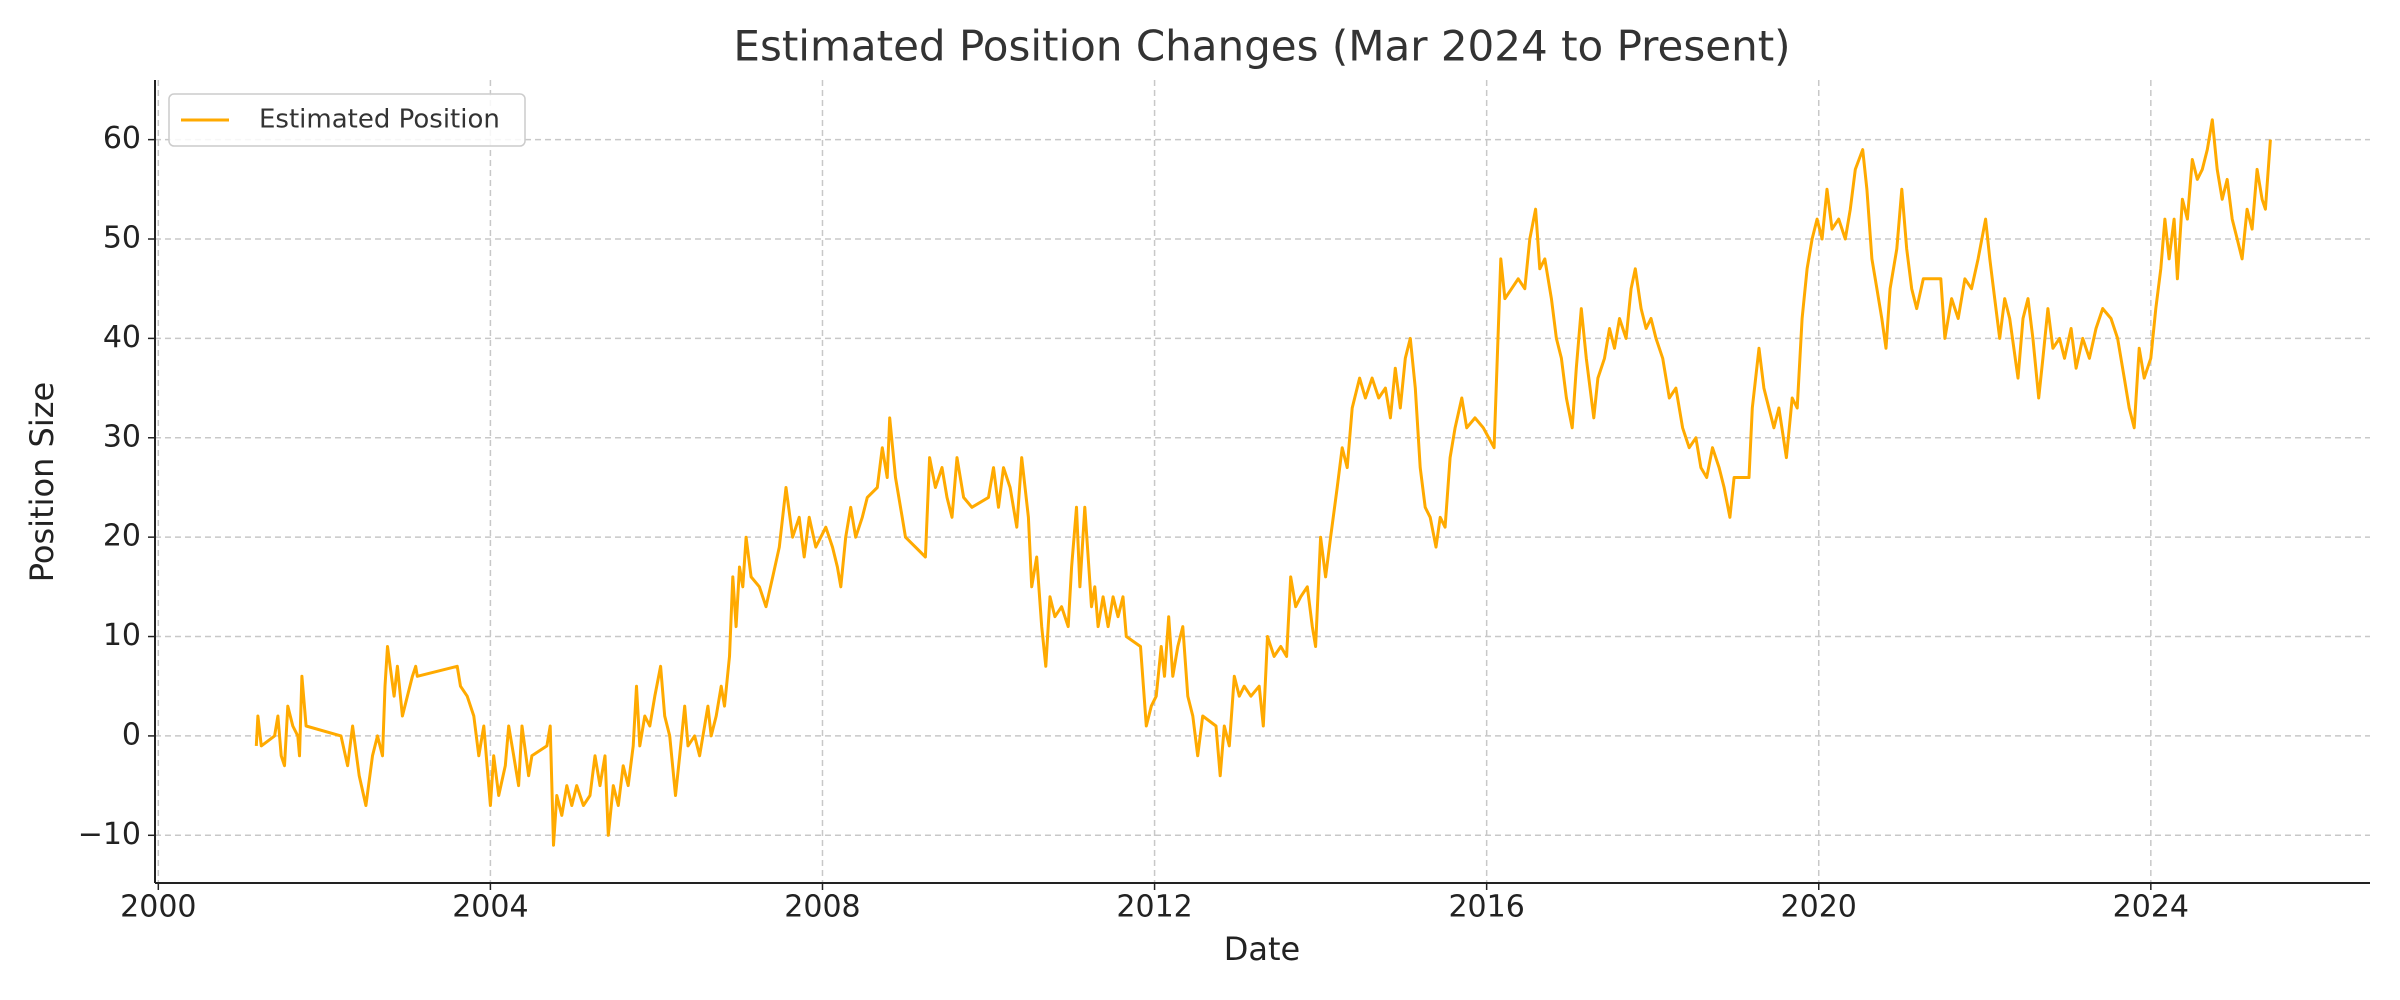  I want to click on x-tick-label: 2012, so click(1154, 907).